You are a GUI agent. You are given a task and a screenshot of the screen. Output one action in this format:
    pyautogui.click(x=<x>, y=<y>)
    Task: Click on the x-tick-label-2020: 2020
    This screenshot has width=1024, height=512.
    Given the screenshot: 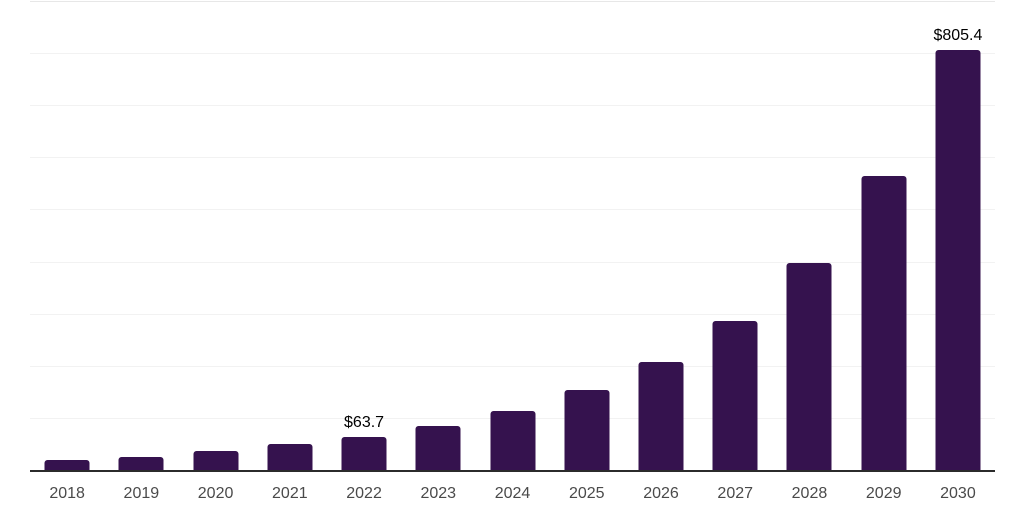 What is the action you would take?
    pyautogui.click(x=215, y=493)
    